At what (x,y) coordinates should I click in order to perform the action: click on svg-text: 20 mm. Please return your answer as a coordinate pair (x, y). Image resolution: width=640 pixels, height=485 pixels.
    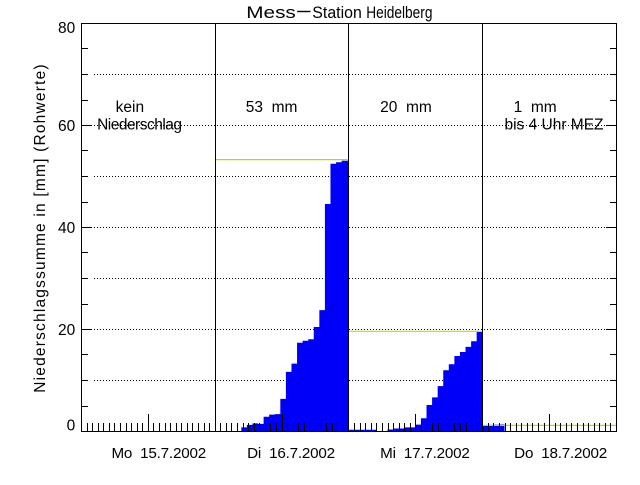
    Looking at the image, I should click on (406, 107).